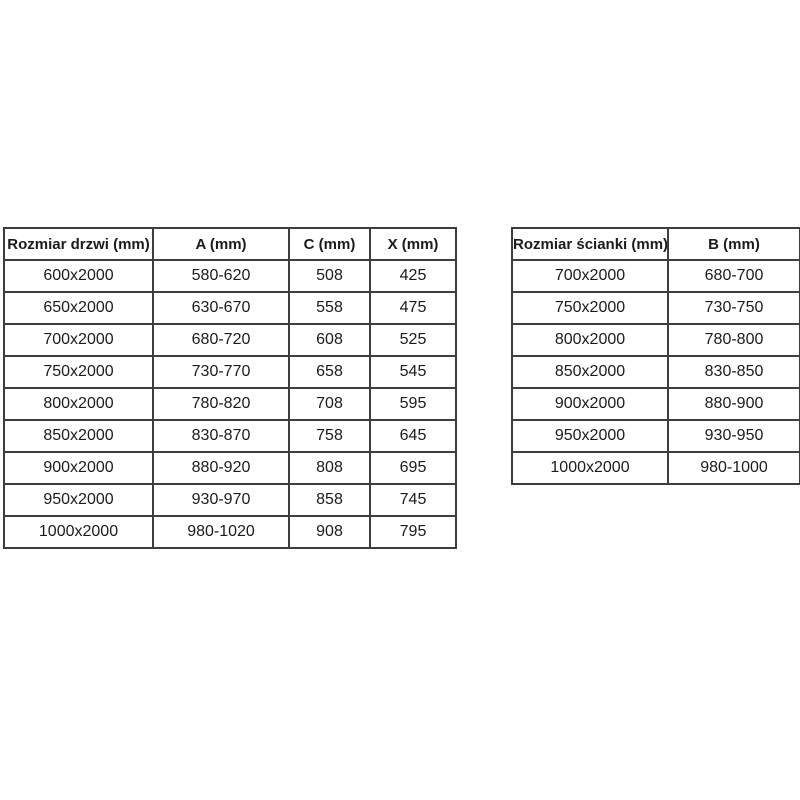  I want to click on column-header-b: B (mm), so click(733, 244).